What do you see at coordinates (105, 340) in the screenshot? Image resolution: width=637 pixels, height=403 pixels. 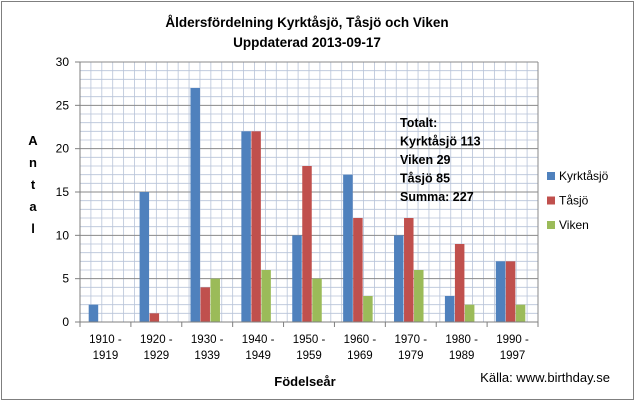 I see `x-tick-label: 1910 -` at bounding box center [105, 340].